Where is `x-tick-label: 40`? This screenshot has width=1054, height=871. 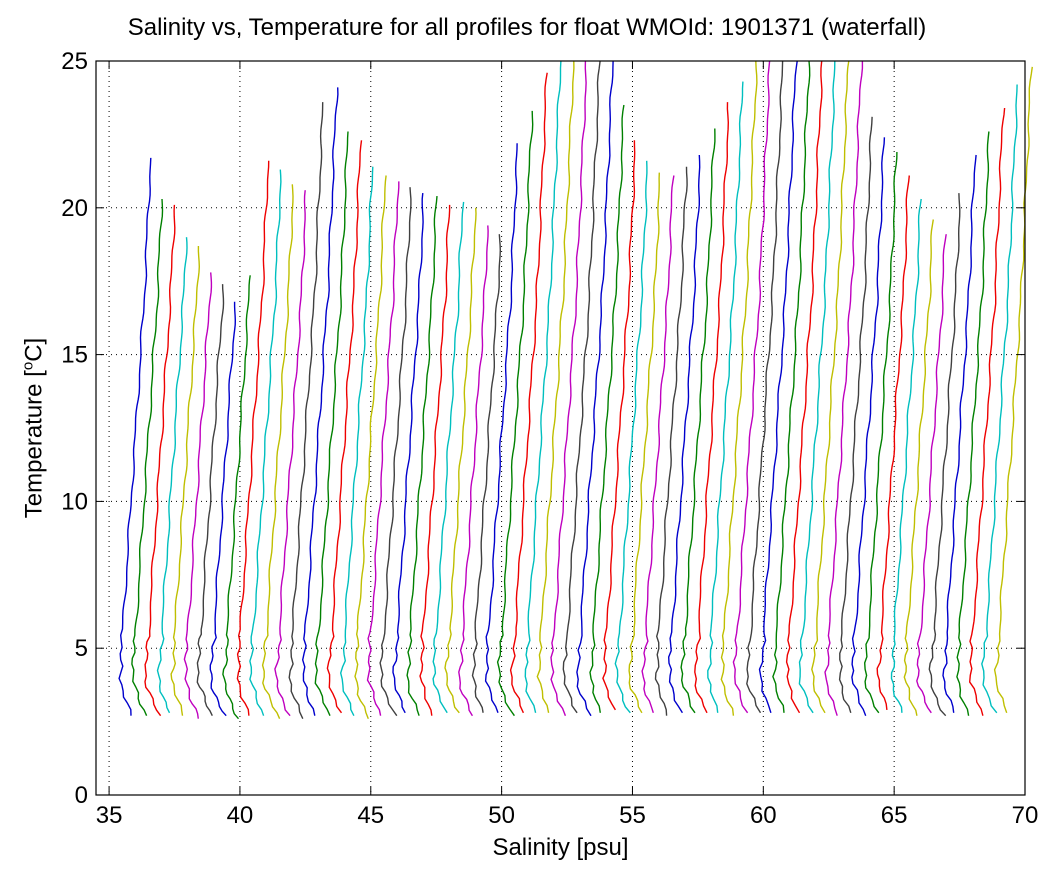 x-tick-label: 40 is located at coordinates (240, 815).